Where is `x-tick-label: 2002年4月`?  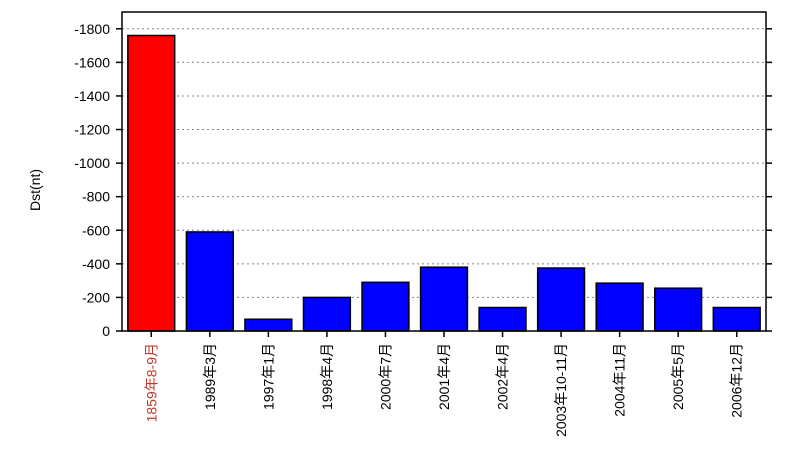
x-tick-label: 2002年4月 is located at coordinates (503, 376).